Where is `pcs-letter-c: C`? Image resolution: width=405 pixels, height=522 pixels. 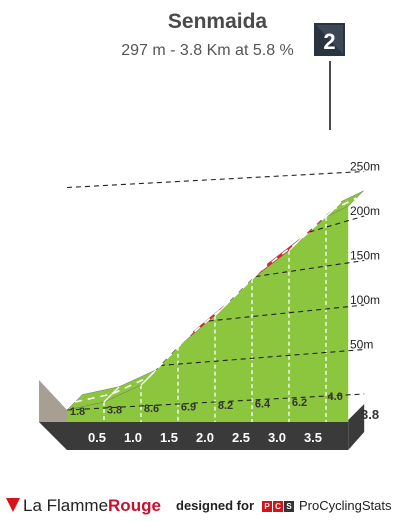
pcs-letter-c: C is located at coordinates (278, 506).